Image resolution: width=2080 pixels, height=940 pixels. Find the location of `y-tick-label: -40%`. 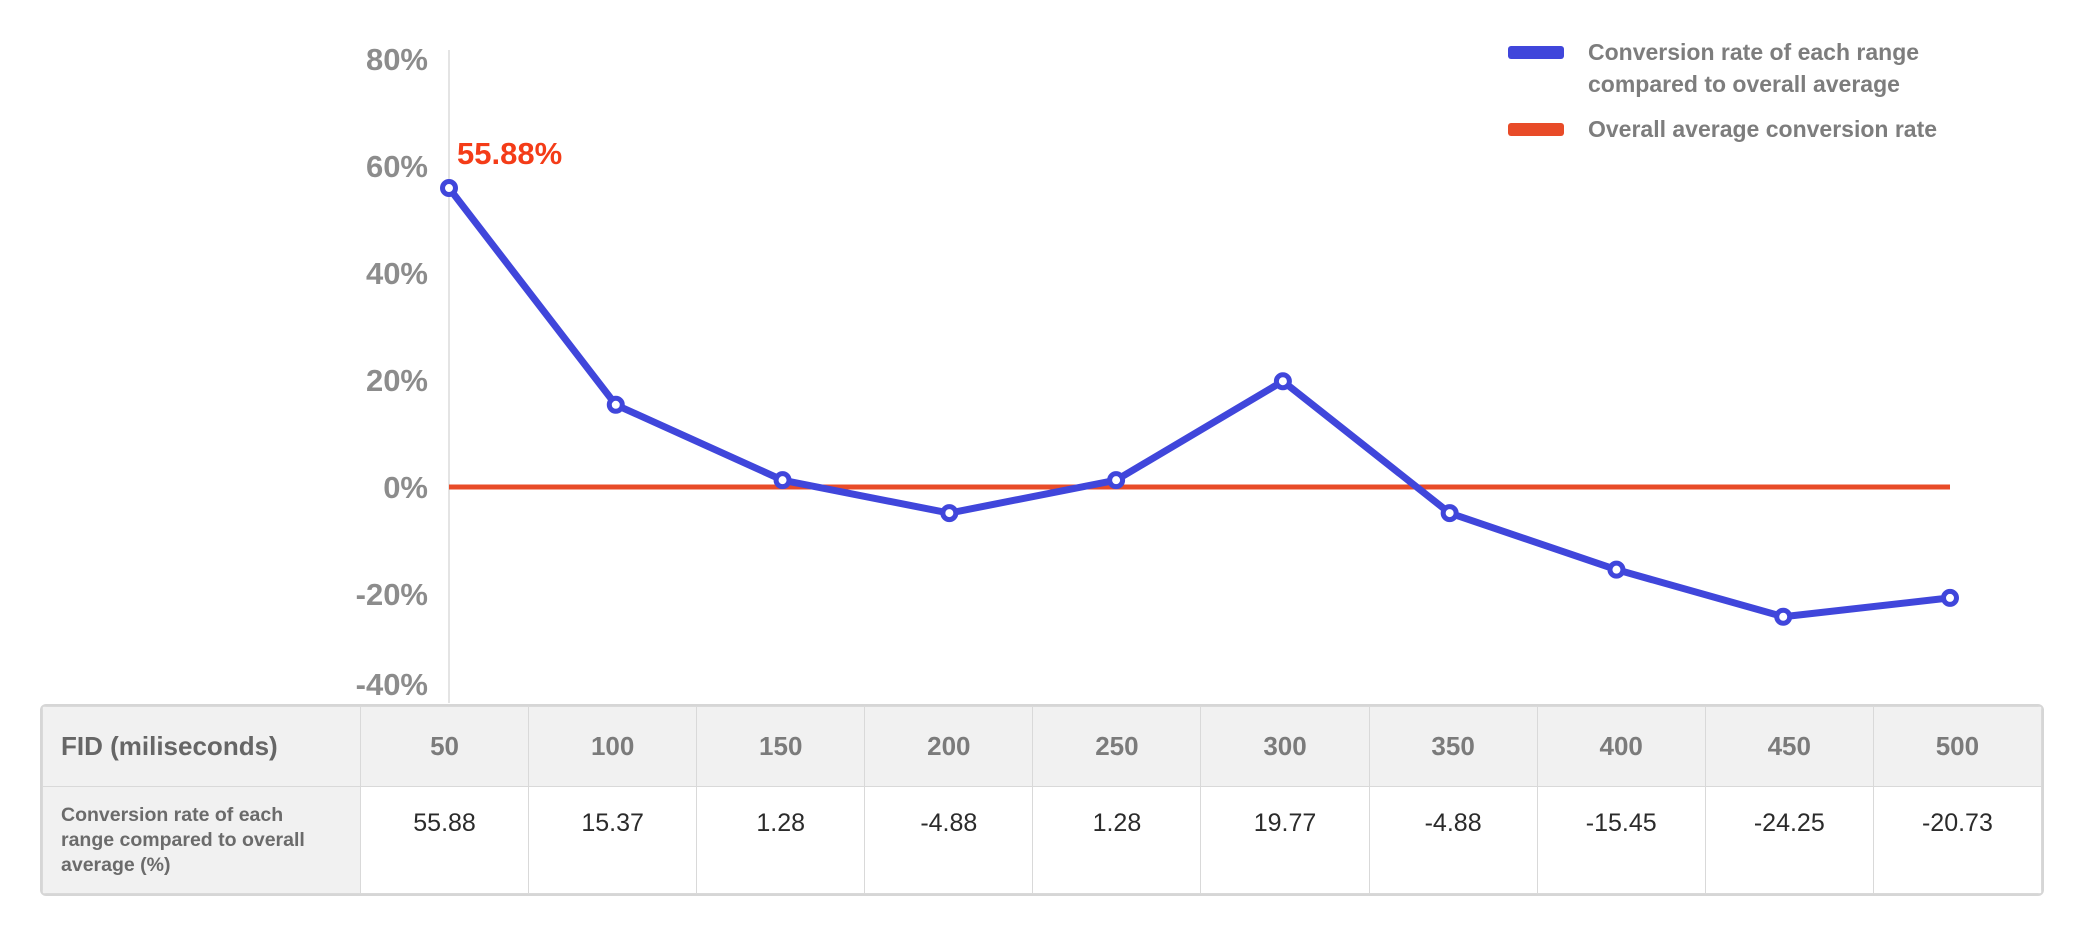

y-tick-label: -40% is located at coordinates (392, 684).